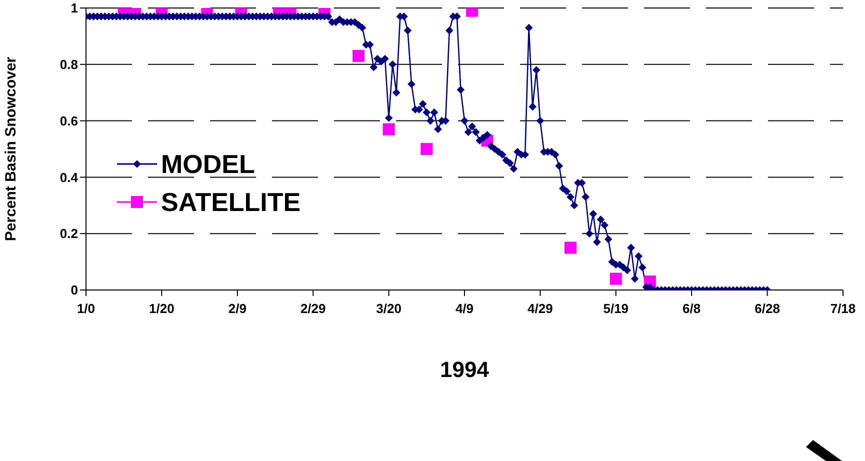 The width and height of the screenshot is (865, 461). What do you see at coordinates (465, 369) in the screenshot?
I see `x-axis-title: 1994` at bounding box center [465, 369].